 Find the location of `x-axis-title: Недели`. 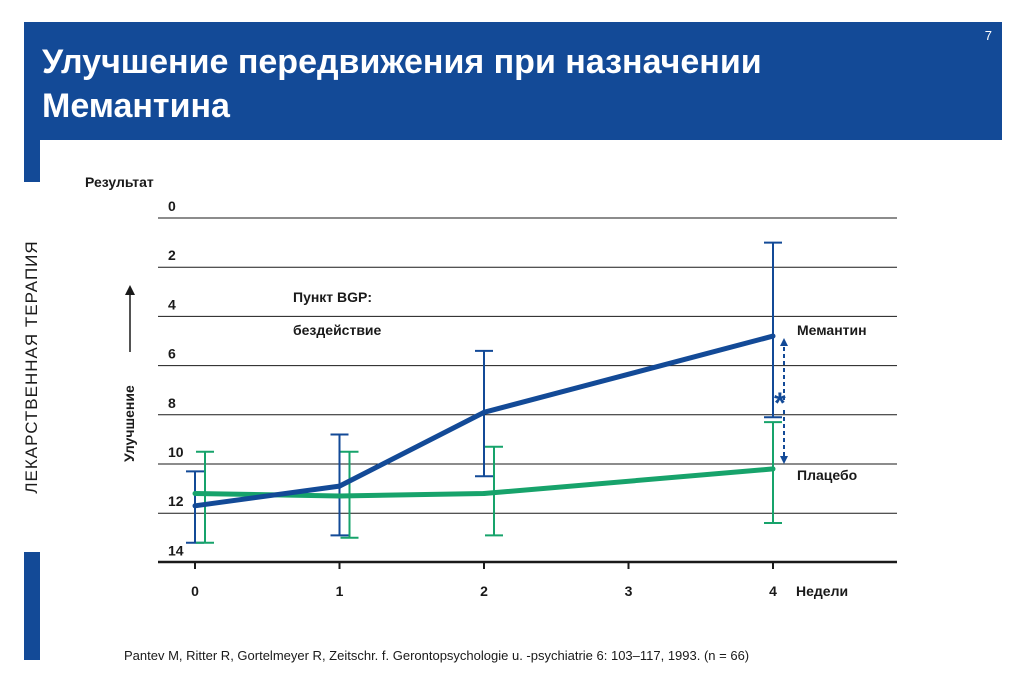

x-axis-title: Недели is located at coordinates (822, 591).